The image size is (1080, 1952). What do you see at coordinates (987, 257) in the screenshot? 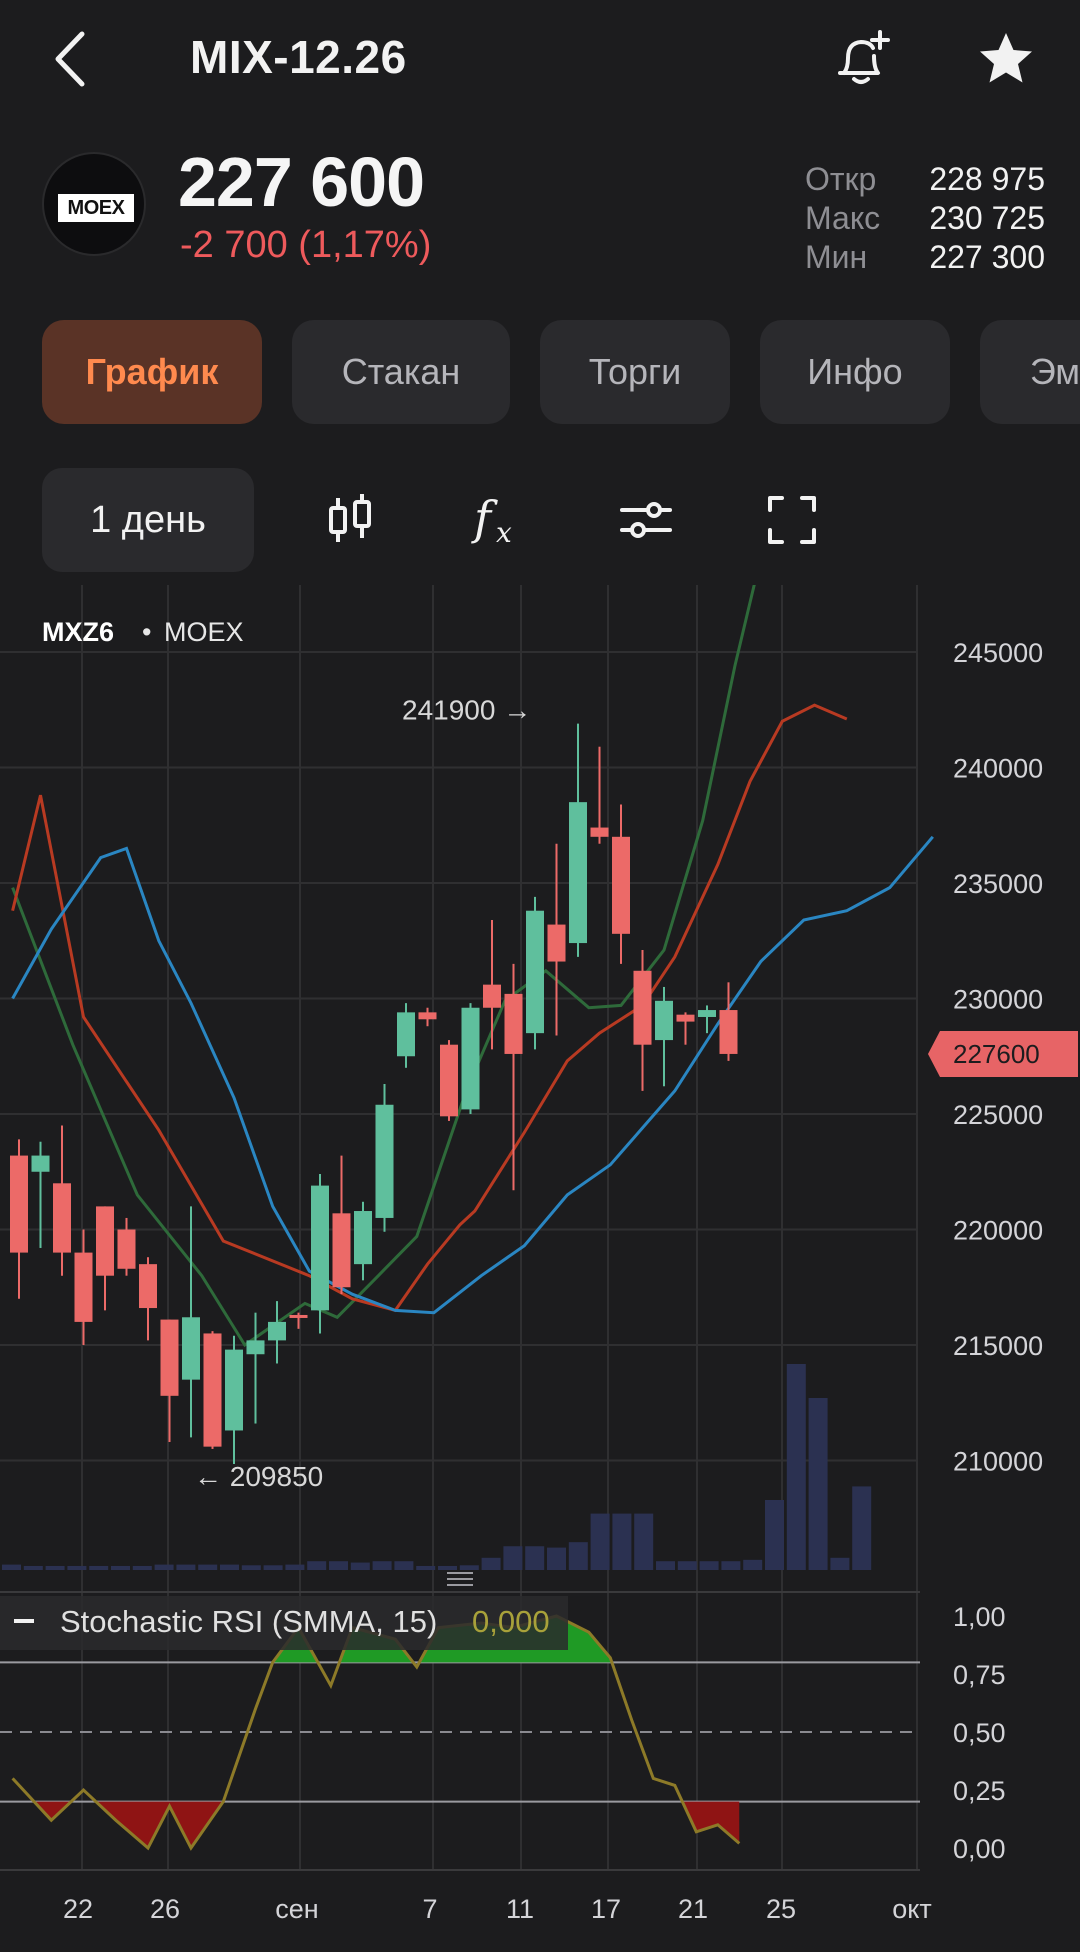
I see `low-value: 227 300` at bounding box center [987, 257].